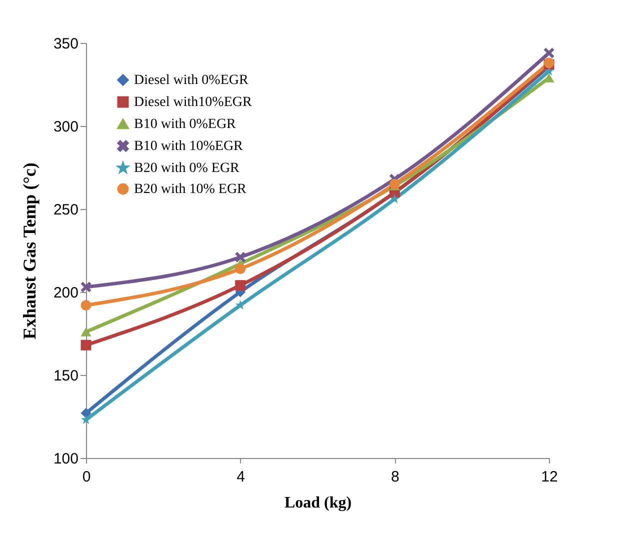 Image resolution: width=620 pixels, height=555 pixels. What do you see at coordinates (185, 124) in the screenshot?
I see `legend-label: B10 with 0%EGR` at bounding box center [185, 124].